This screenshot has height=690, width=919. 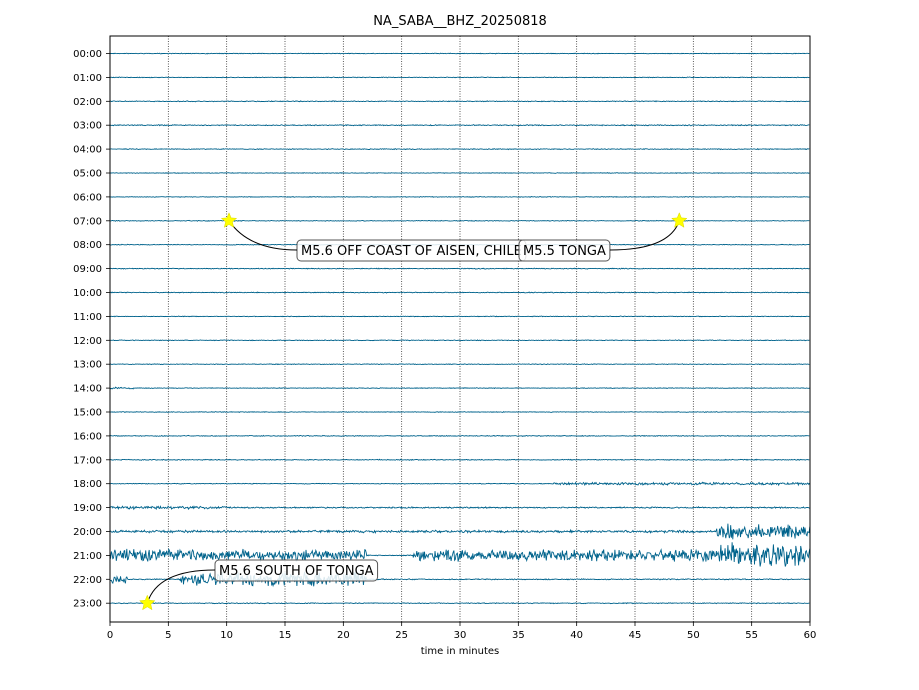 What do you see at coordinates (411, 251) in the screenshot?
I see `event-label: M5.6 OFF COAST OF AISEN, CHILE` at bounding box center [411, 251].